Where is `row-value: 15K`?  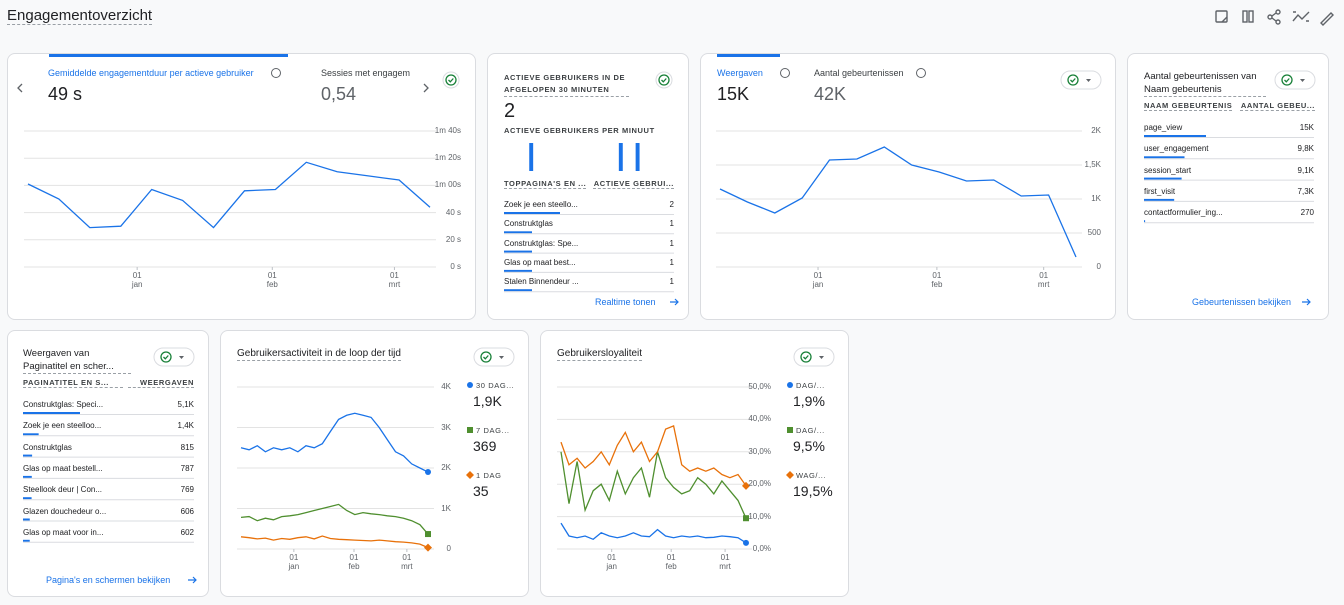
row-value: 15K is located at coordinates (1306, 127).